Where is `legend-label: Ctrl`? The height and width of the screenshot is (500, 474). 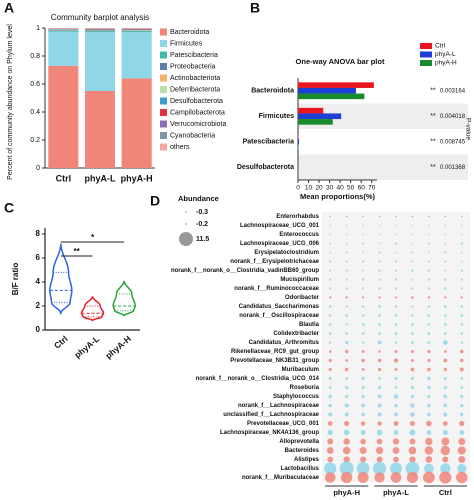 legend-label: Ctrl is located at coordinates (440, 46).